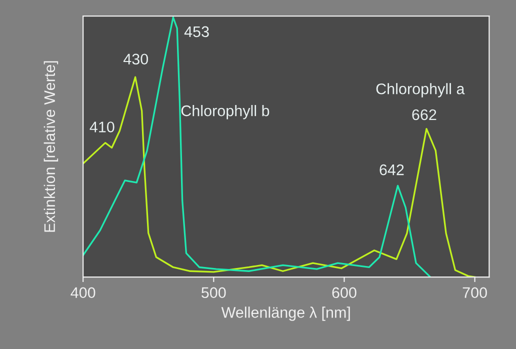  What do you see at coordinates (344, 292) in the screenshot?
I see `x-tick-label: 600` at bounding box center [344, 292].